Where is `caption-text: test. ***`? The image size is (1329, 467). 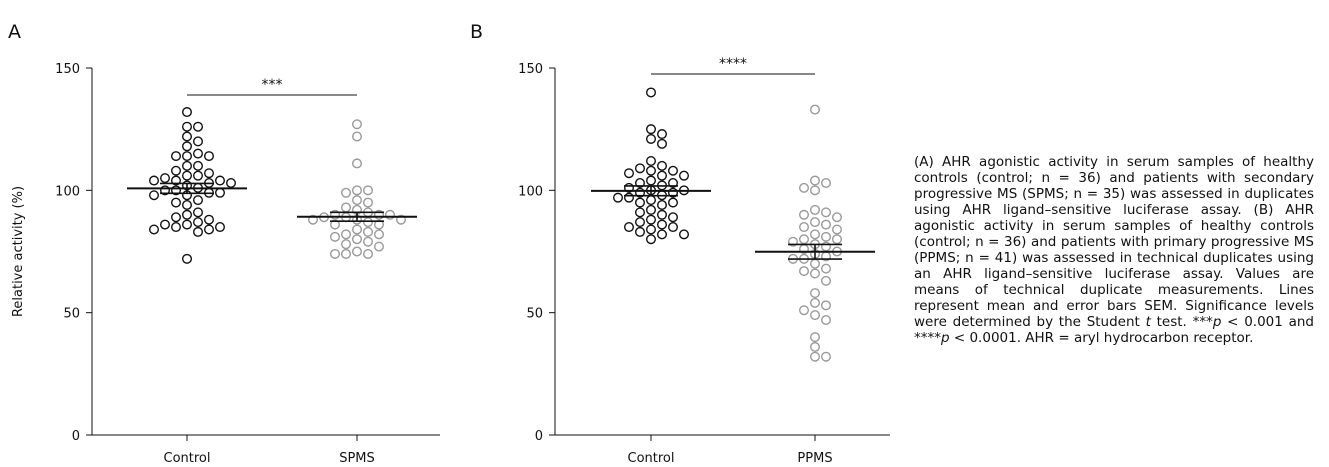 caption-text: test. *** is located at coordinates (1181, 322).